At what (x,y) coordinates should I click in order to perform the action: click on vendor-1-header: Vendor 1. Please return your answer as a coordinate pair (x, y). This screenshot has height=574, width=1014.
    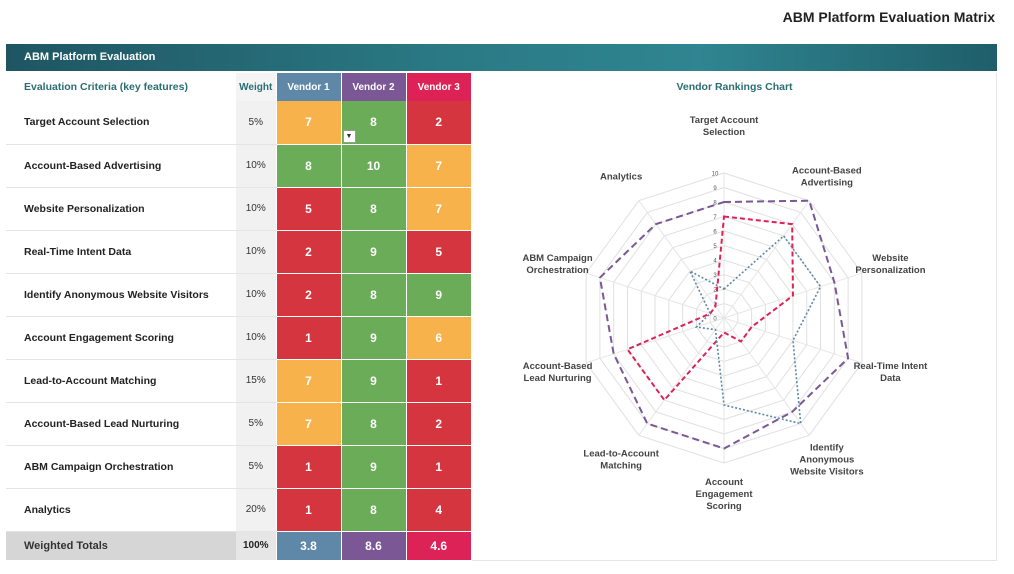
    Looking at the image, I should click on (308, 87).